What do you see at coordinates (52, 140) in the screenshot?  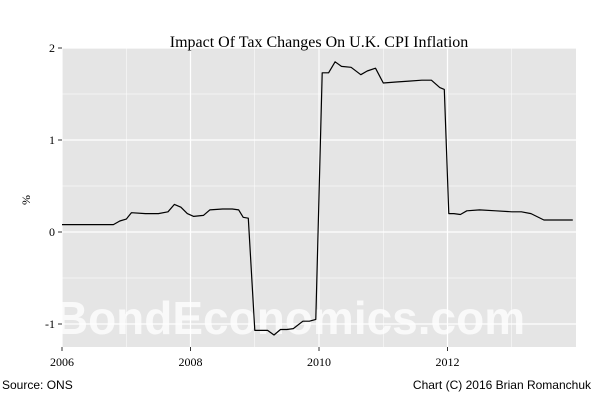 I see `y-tick-label: 1` at bounding box center [52, 140].